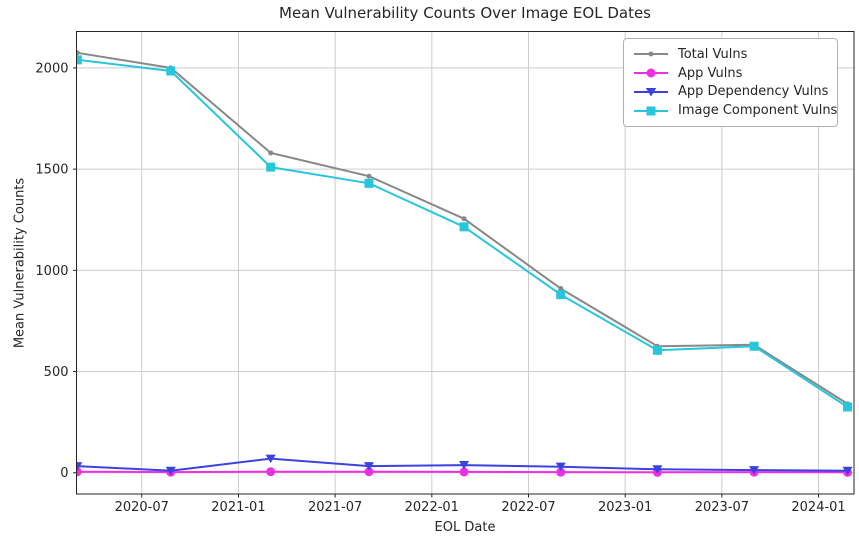 This screenshot has height=547, width=859. I want to click on legend-item-image-component-vulns: Image Component Vulns, so click(734, 110).